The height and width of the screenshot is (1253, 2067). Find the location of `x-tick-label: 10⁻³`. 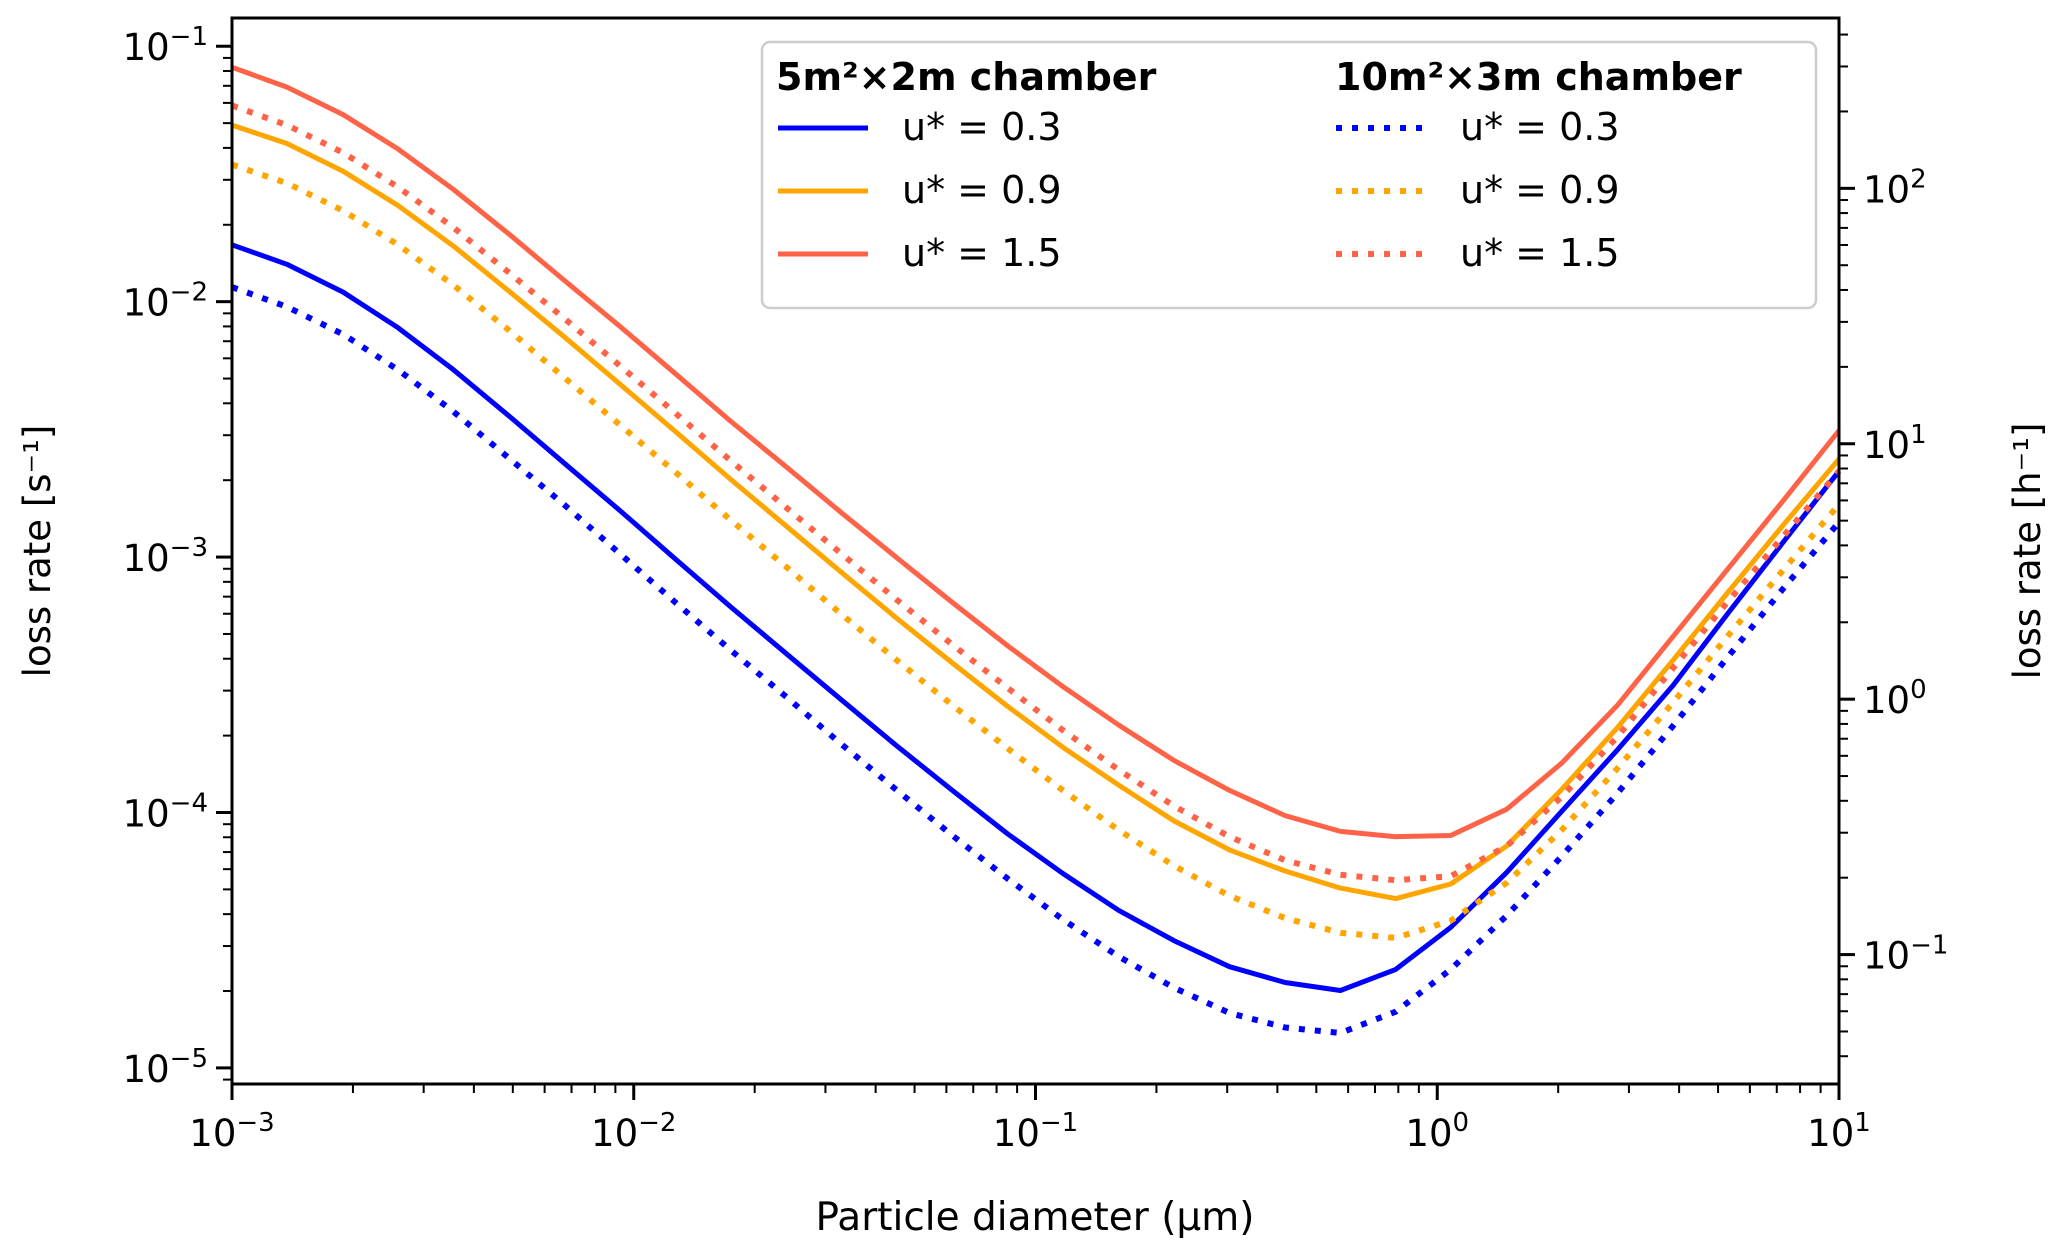

x-tick-label: 10⁻³ is located at coordinates (231, 1131).